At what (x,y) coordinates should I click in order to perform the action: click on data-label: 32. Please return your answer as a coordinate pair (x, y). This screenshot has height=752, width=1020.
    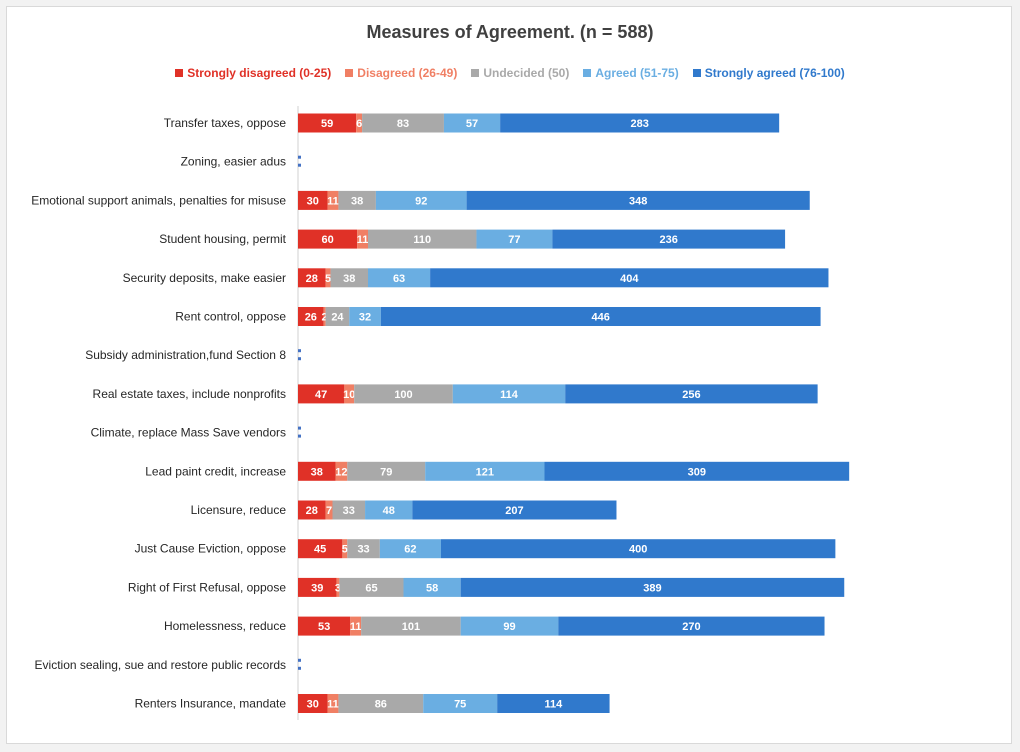
    Looking at the image, I should click on (365, 318).